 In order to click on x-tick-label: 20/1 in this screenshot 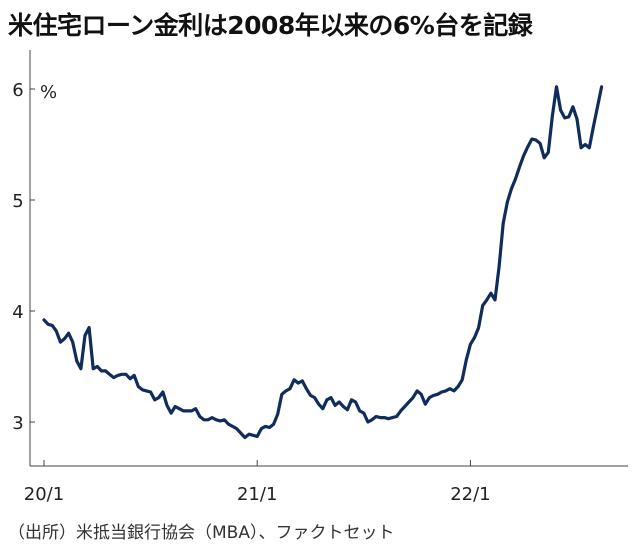, I will do `click(44, 494)`.